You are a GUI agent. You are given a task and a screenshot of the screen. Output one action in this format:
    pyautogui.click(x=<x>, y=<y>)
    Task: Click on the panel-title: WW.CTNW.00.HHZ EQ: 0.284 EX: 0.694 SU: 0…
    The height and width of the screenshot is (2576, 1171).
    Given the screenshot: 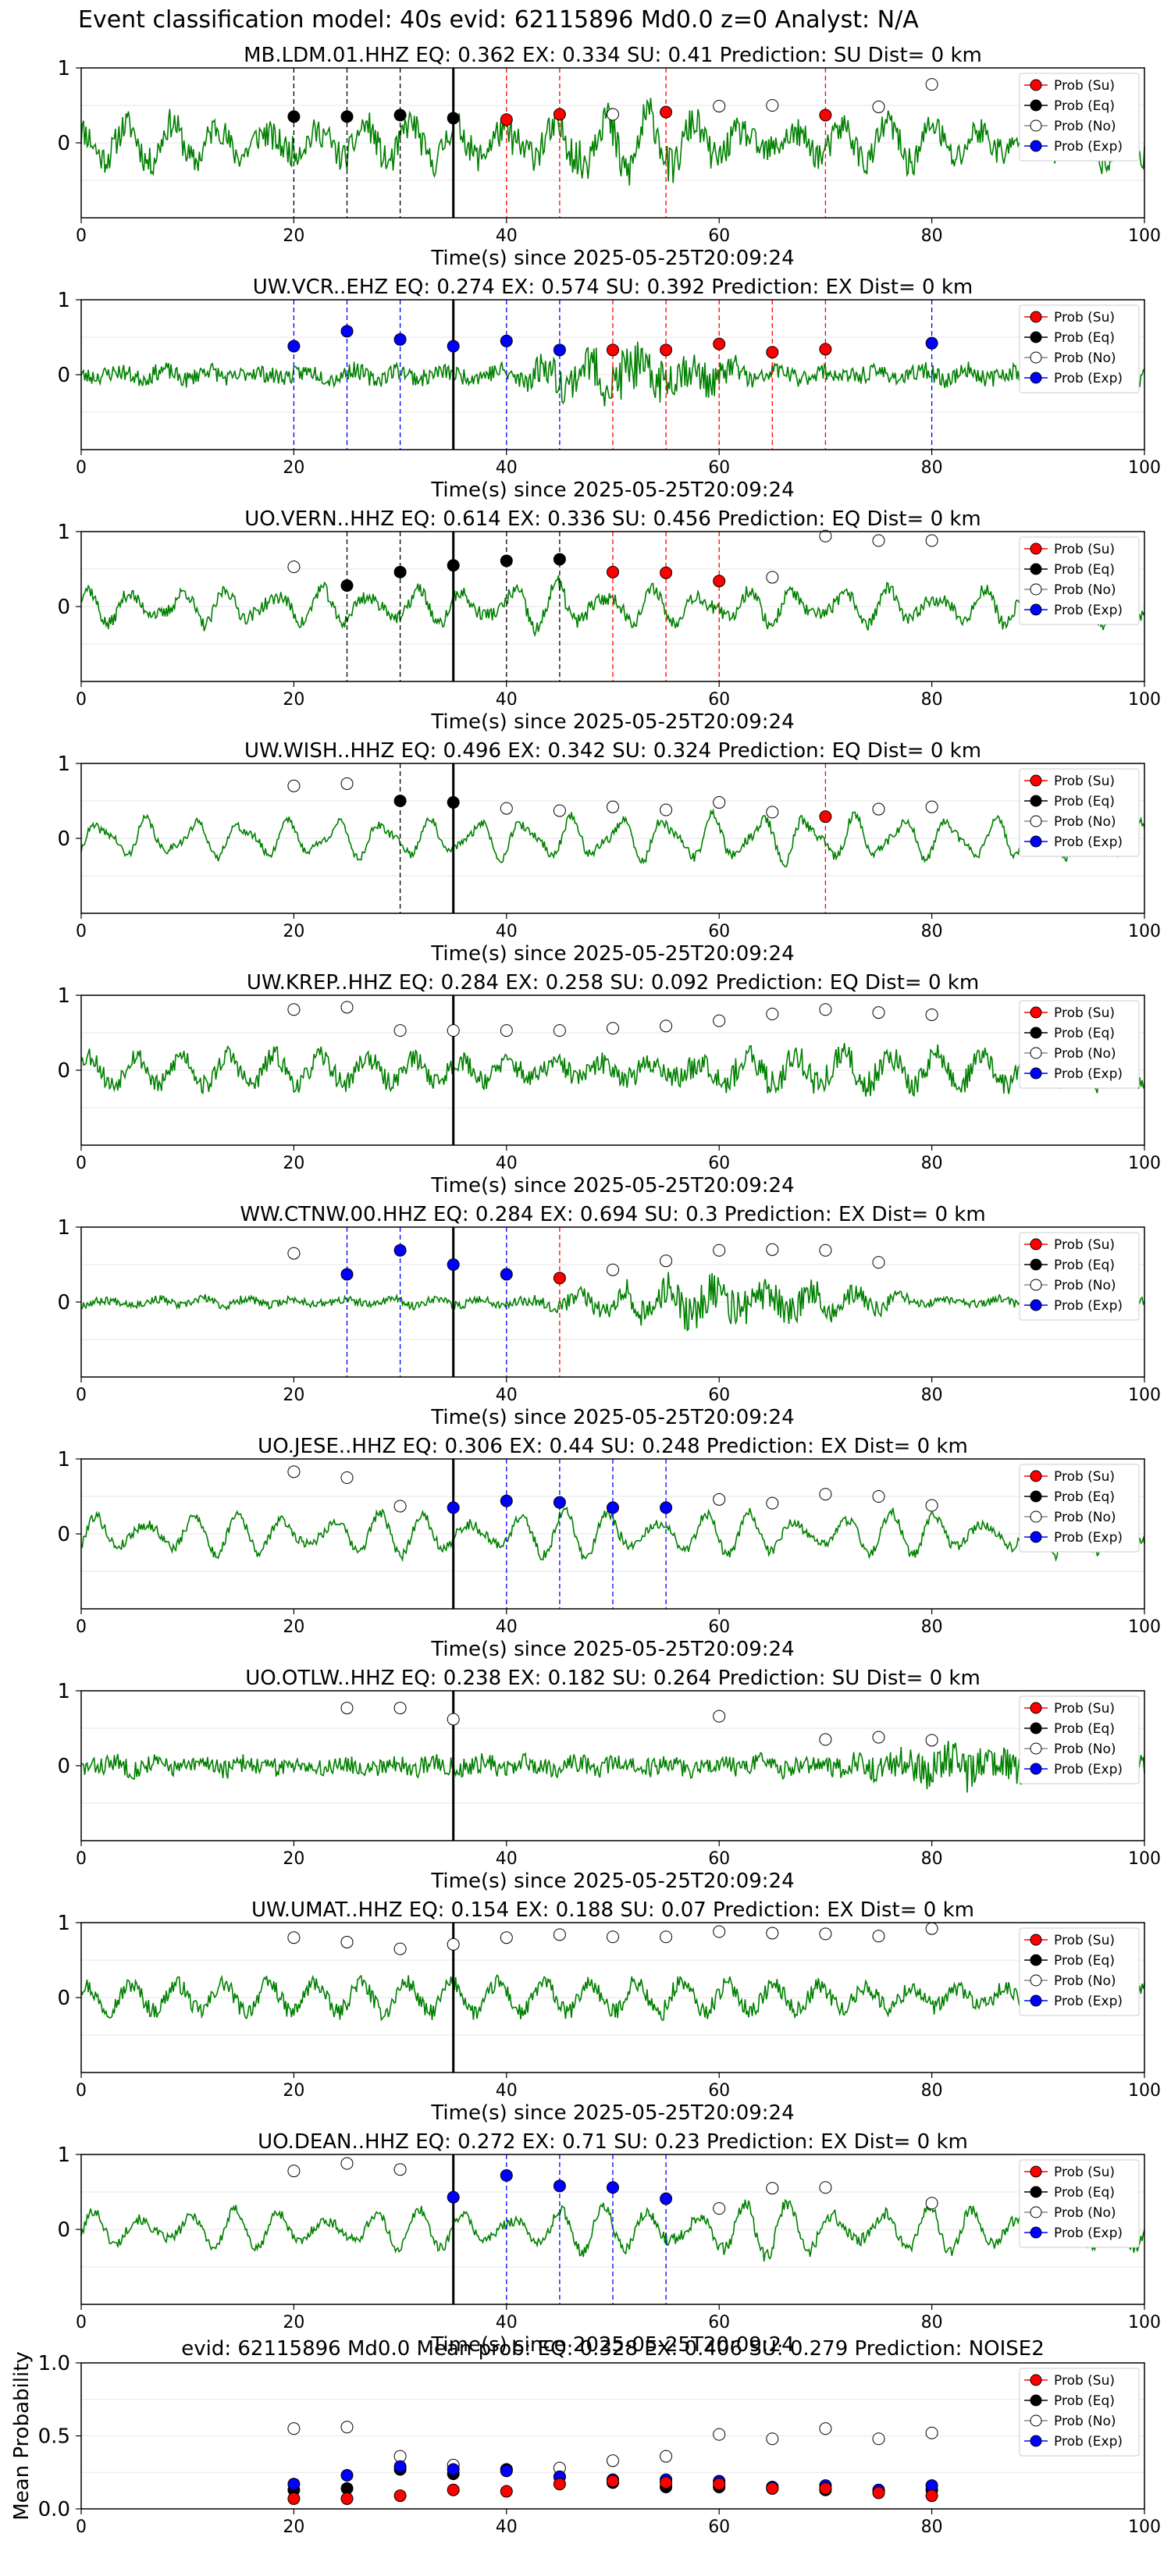 What is the action you would take?
    pyautogui.click(x=612, y=1214)
    